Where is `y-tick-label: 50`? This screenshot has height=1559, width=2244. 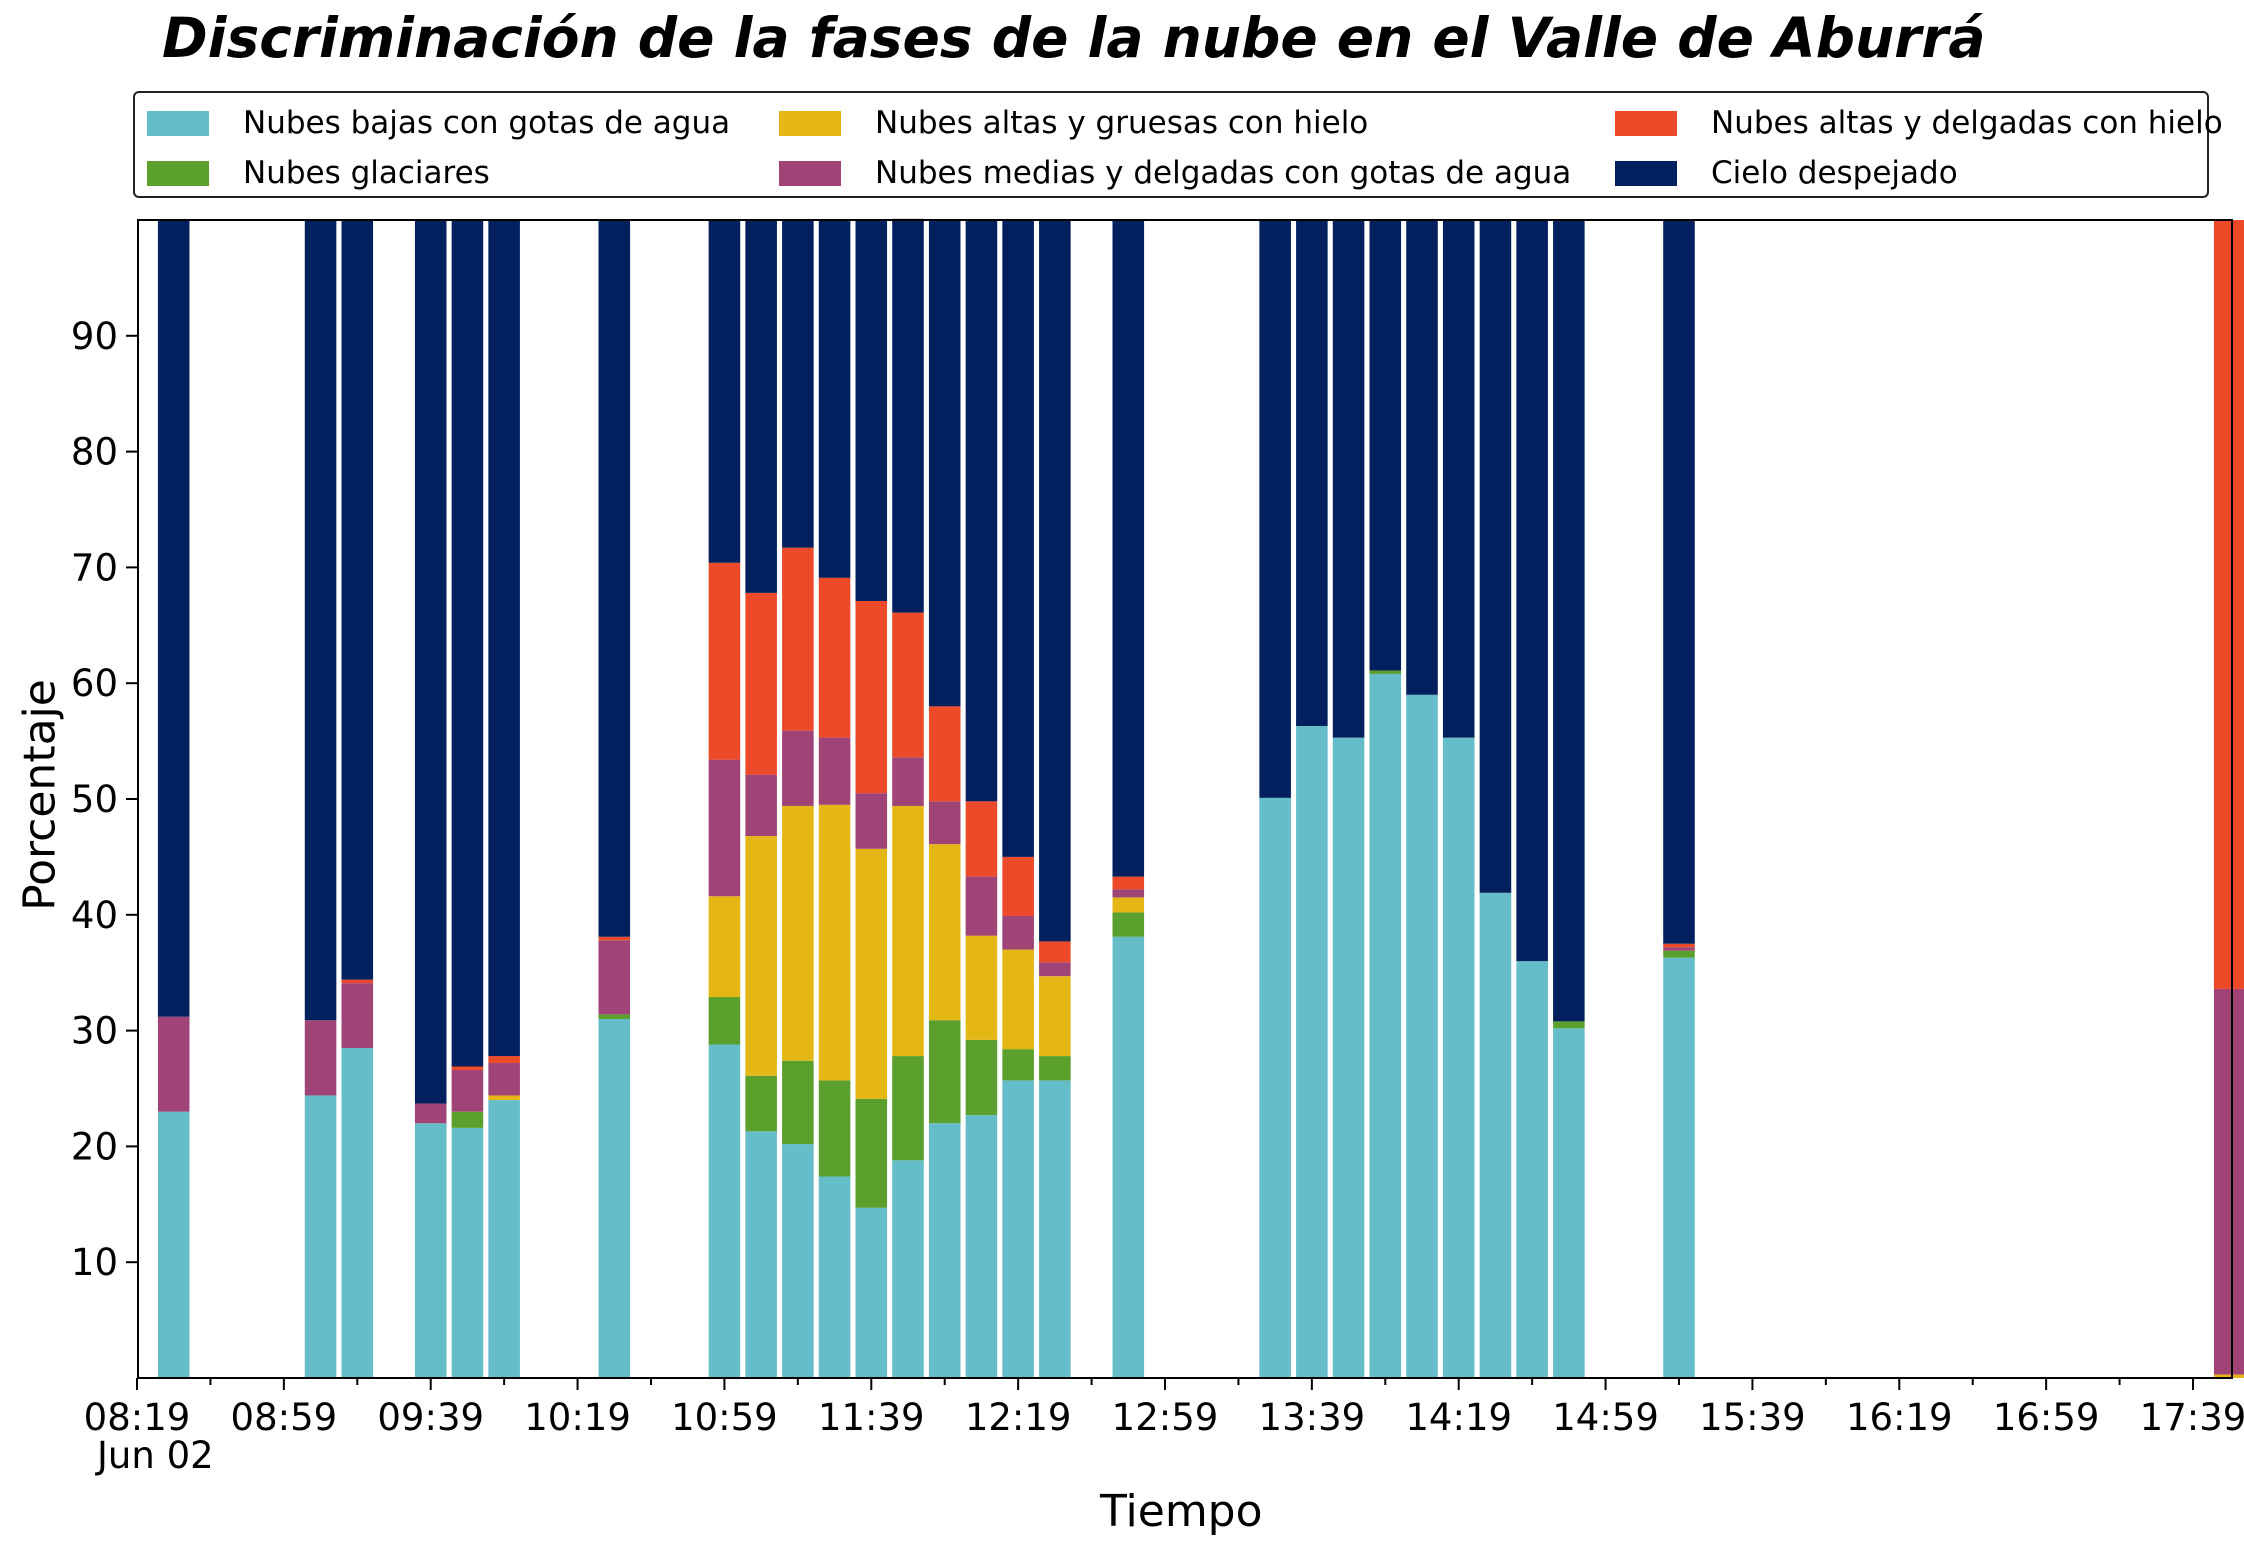 y-tick-label: 50 is located at coordinates (94, 799).